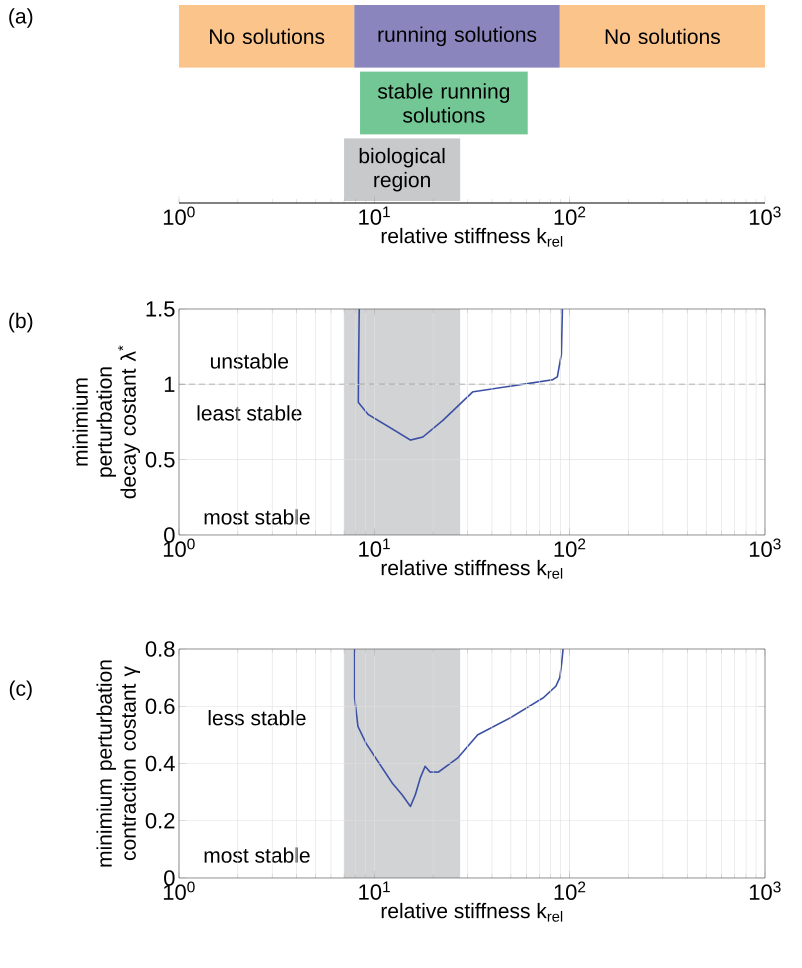  What do you see at coordinates (267, 36) in the screenshot?
I see `data-label: No solutions` at bounding box center [267, 36].